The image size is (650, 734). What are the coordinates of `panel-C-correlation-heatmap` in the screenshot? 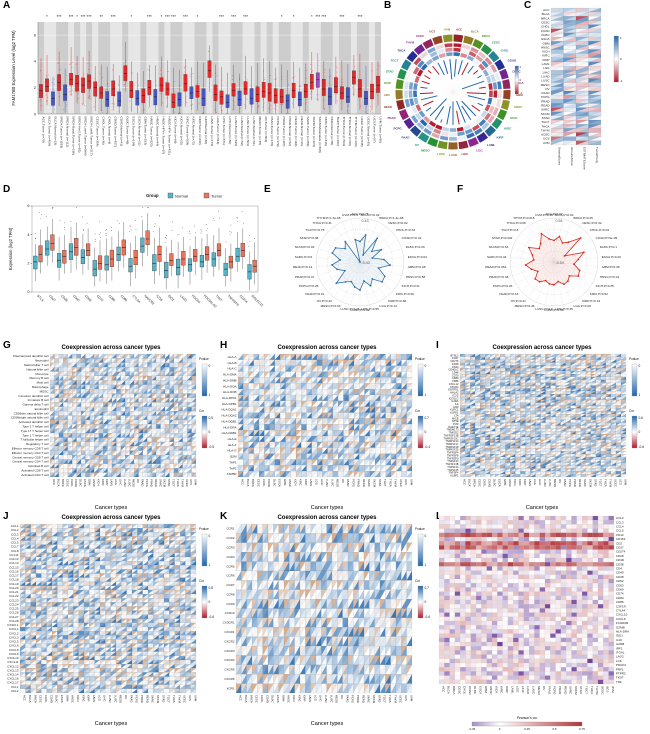 It's located at (587, 92).